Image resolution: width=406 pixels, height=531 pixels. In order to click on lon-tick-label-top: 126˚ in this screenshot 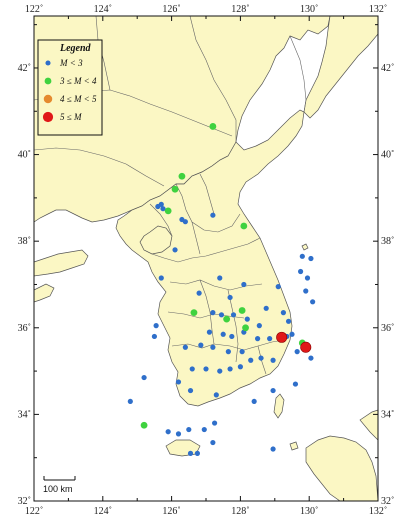, I will do `click(171, 9)`.